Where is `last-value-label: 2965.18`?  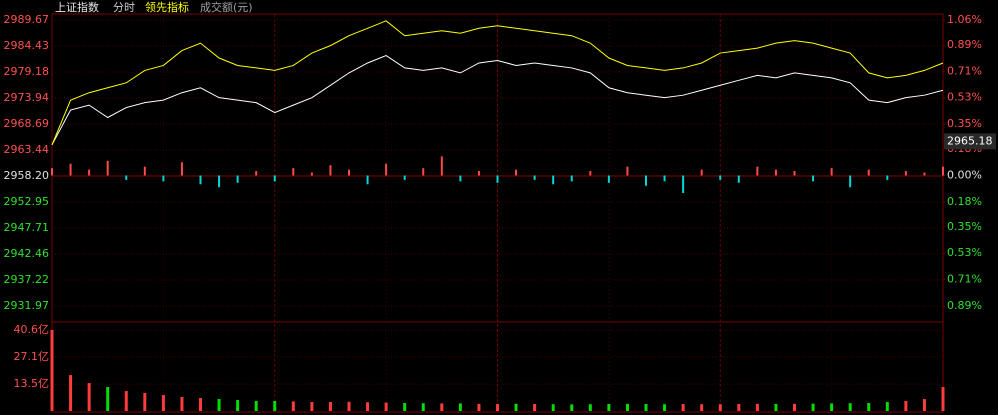 last-value-label: 2965.18 is located at coordinates (970, 140).